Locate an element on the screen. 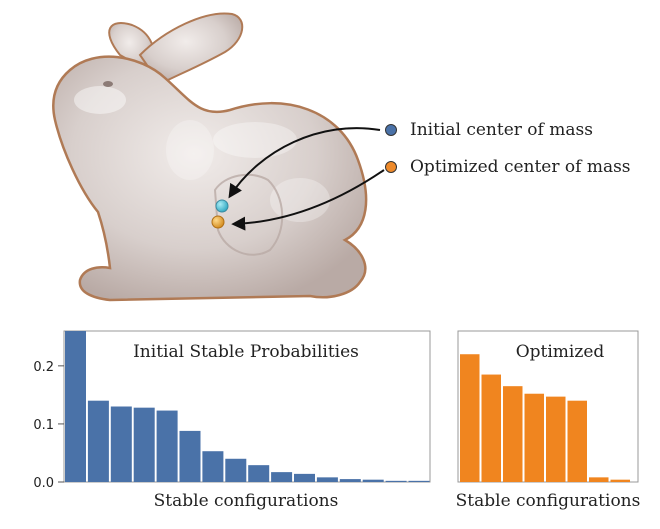  optimized-chart: Optimized Stable configurations is located at coordinates (548, 420).